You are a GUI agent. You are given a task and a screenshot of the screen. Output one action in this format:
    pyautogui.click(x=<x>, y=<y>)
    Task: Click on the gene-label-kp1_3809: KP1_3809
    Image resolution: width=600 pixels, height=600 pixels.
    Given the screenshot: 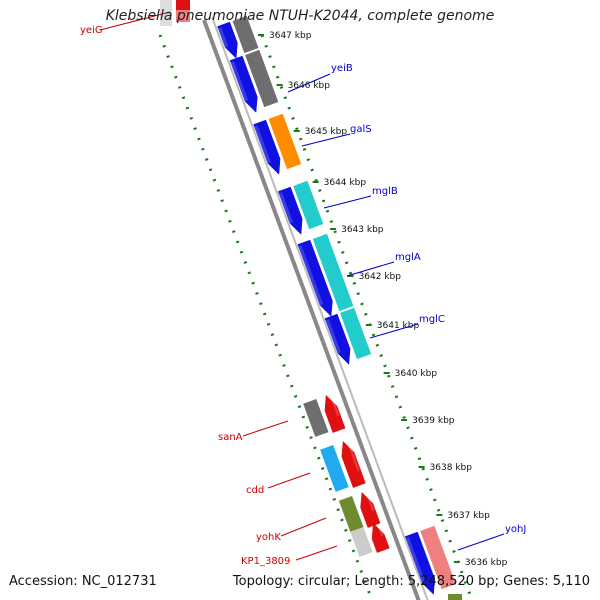 What is the action you would take?
    pyautogui.click(x=265, y=561)
    